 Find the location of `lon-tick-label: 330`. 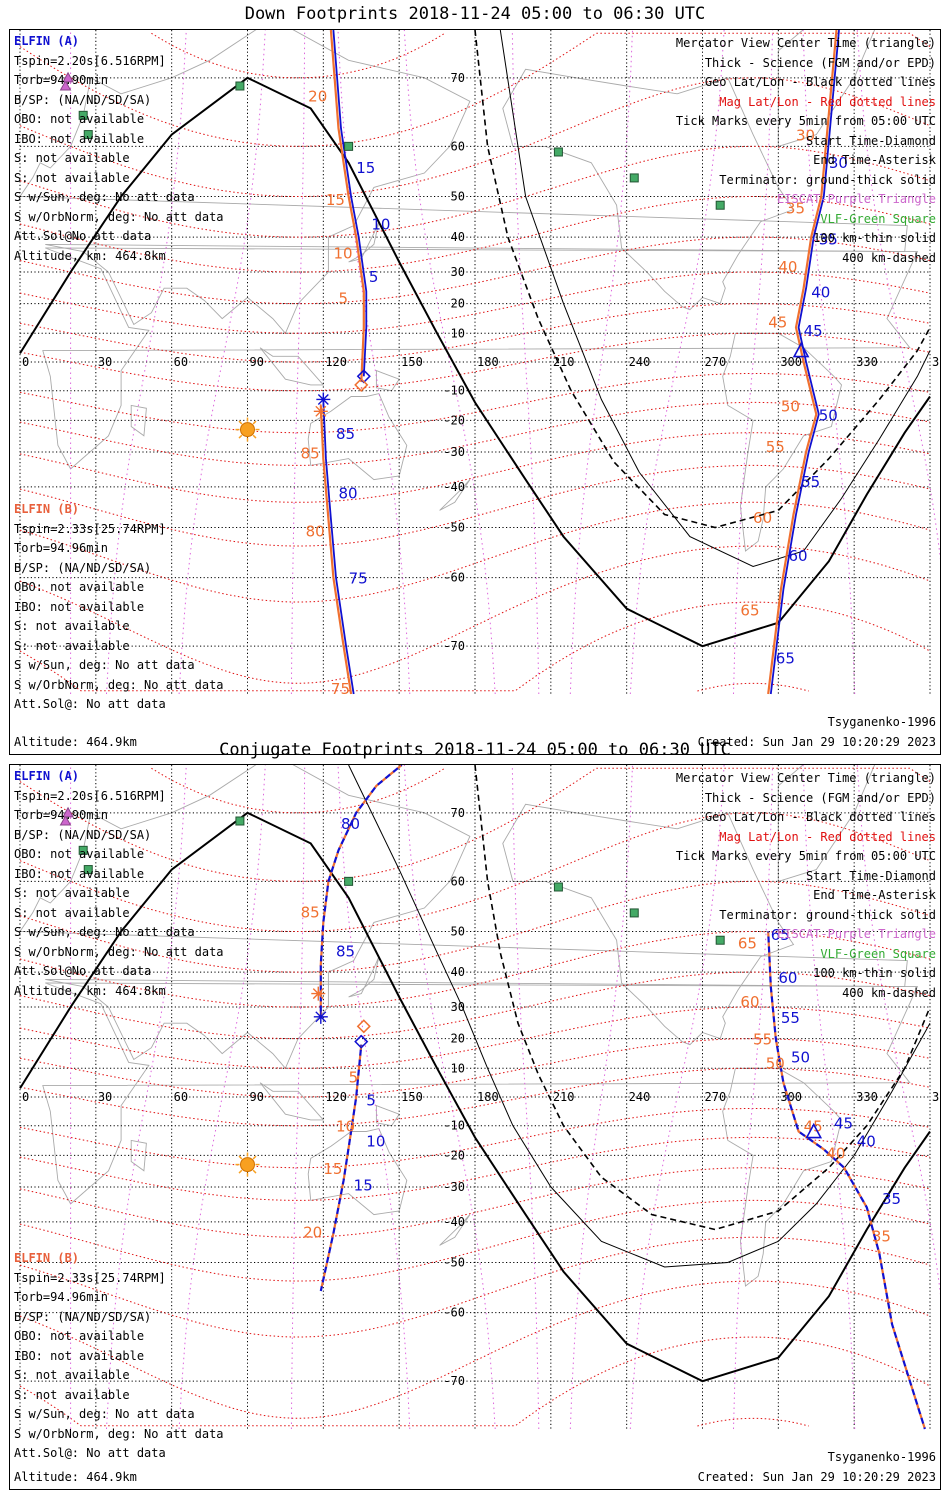

lon-tick-label: 330 is located at coordinates (867, 362).